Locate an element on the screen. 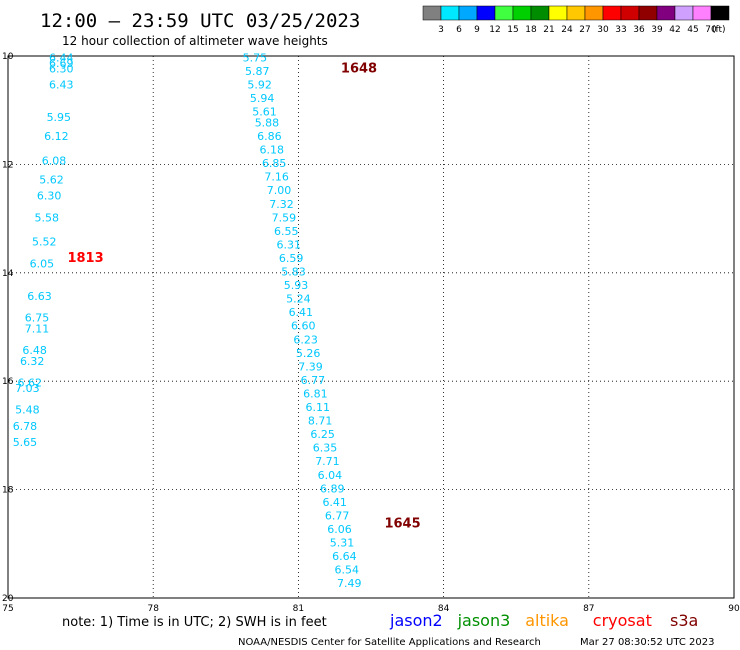  swh-value: 6.12 is located at coordinates (56, 136).